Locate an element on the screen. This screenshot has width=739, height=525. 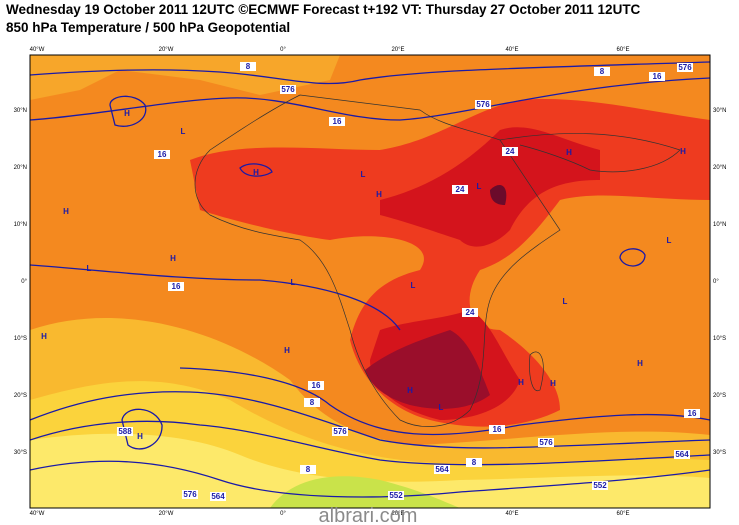
contour-label: 588 is located at coordinates (125, 431).